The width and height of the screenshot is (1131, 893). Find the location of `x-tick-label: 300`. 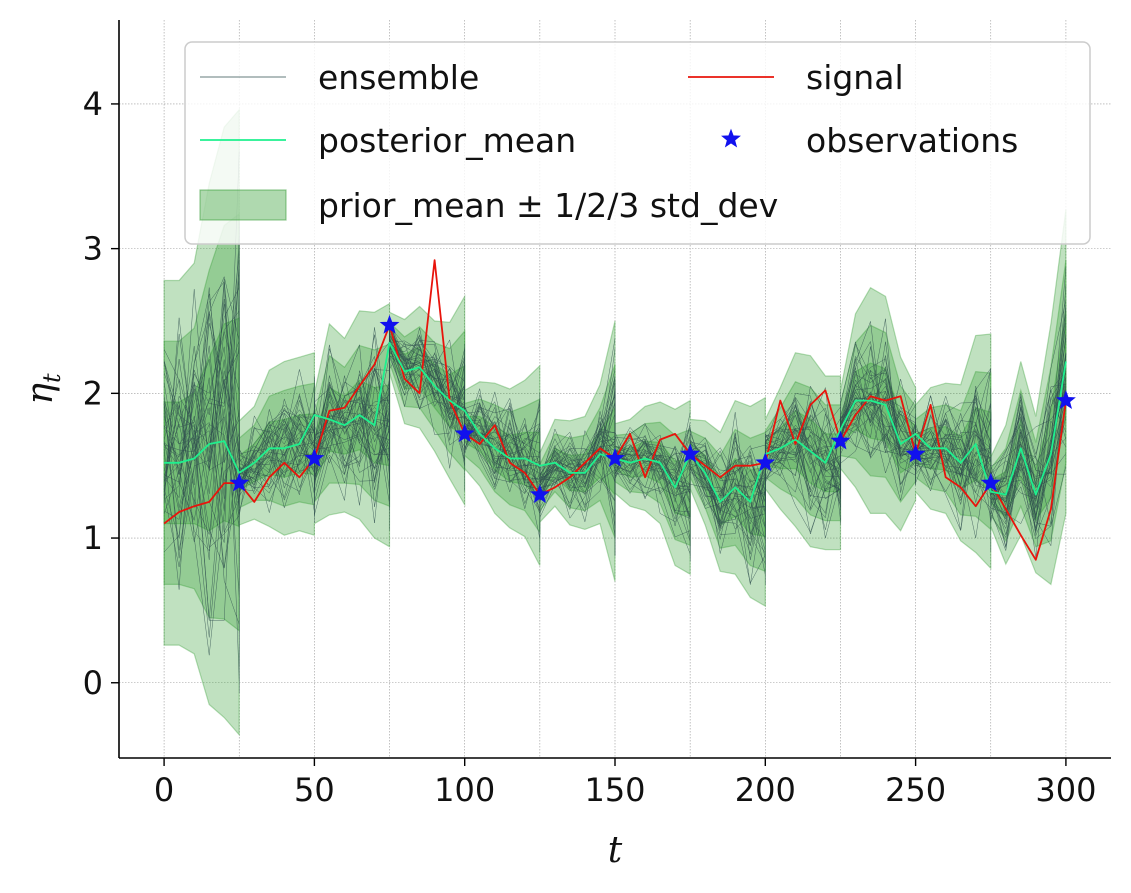

x-tick-label: 300 is located at coordinates (1065, 790).